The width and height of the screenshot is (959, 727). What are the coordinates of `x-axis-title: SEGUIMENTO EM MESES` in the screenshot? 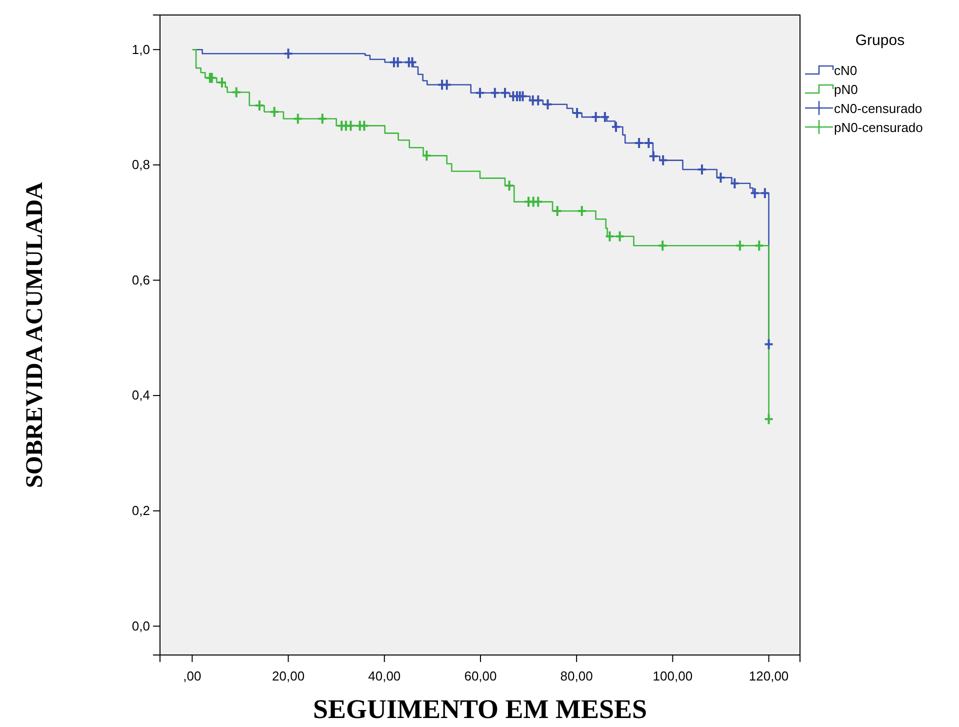 It's located at (480, 709).